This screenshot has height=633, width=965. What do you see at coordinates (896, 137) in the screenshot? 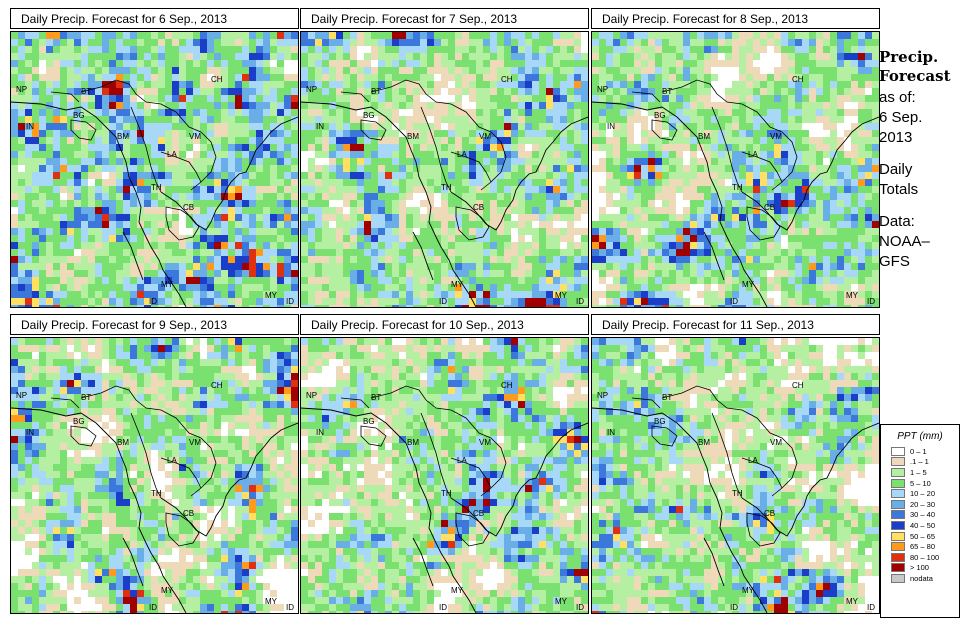
I see `date-line-2: 2013` at bounding box center [896, 137].